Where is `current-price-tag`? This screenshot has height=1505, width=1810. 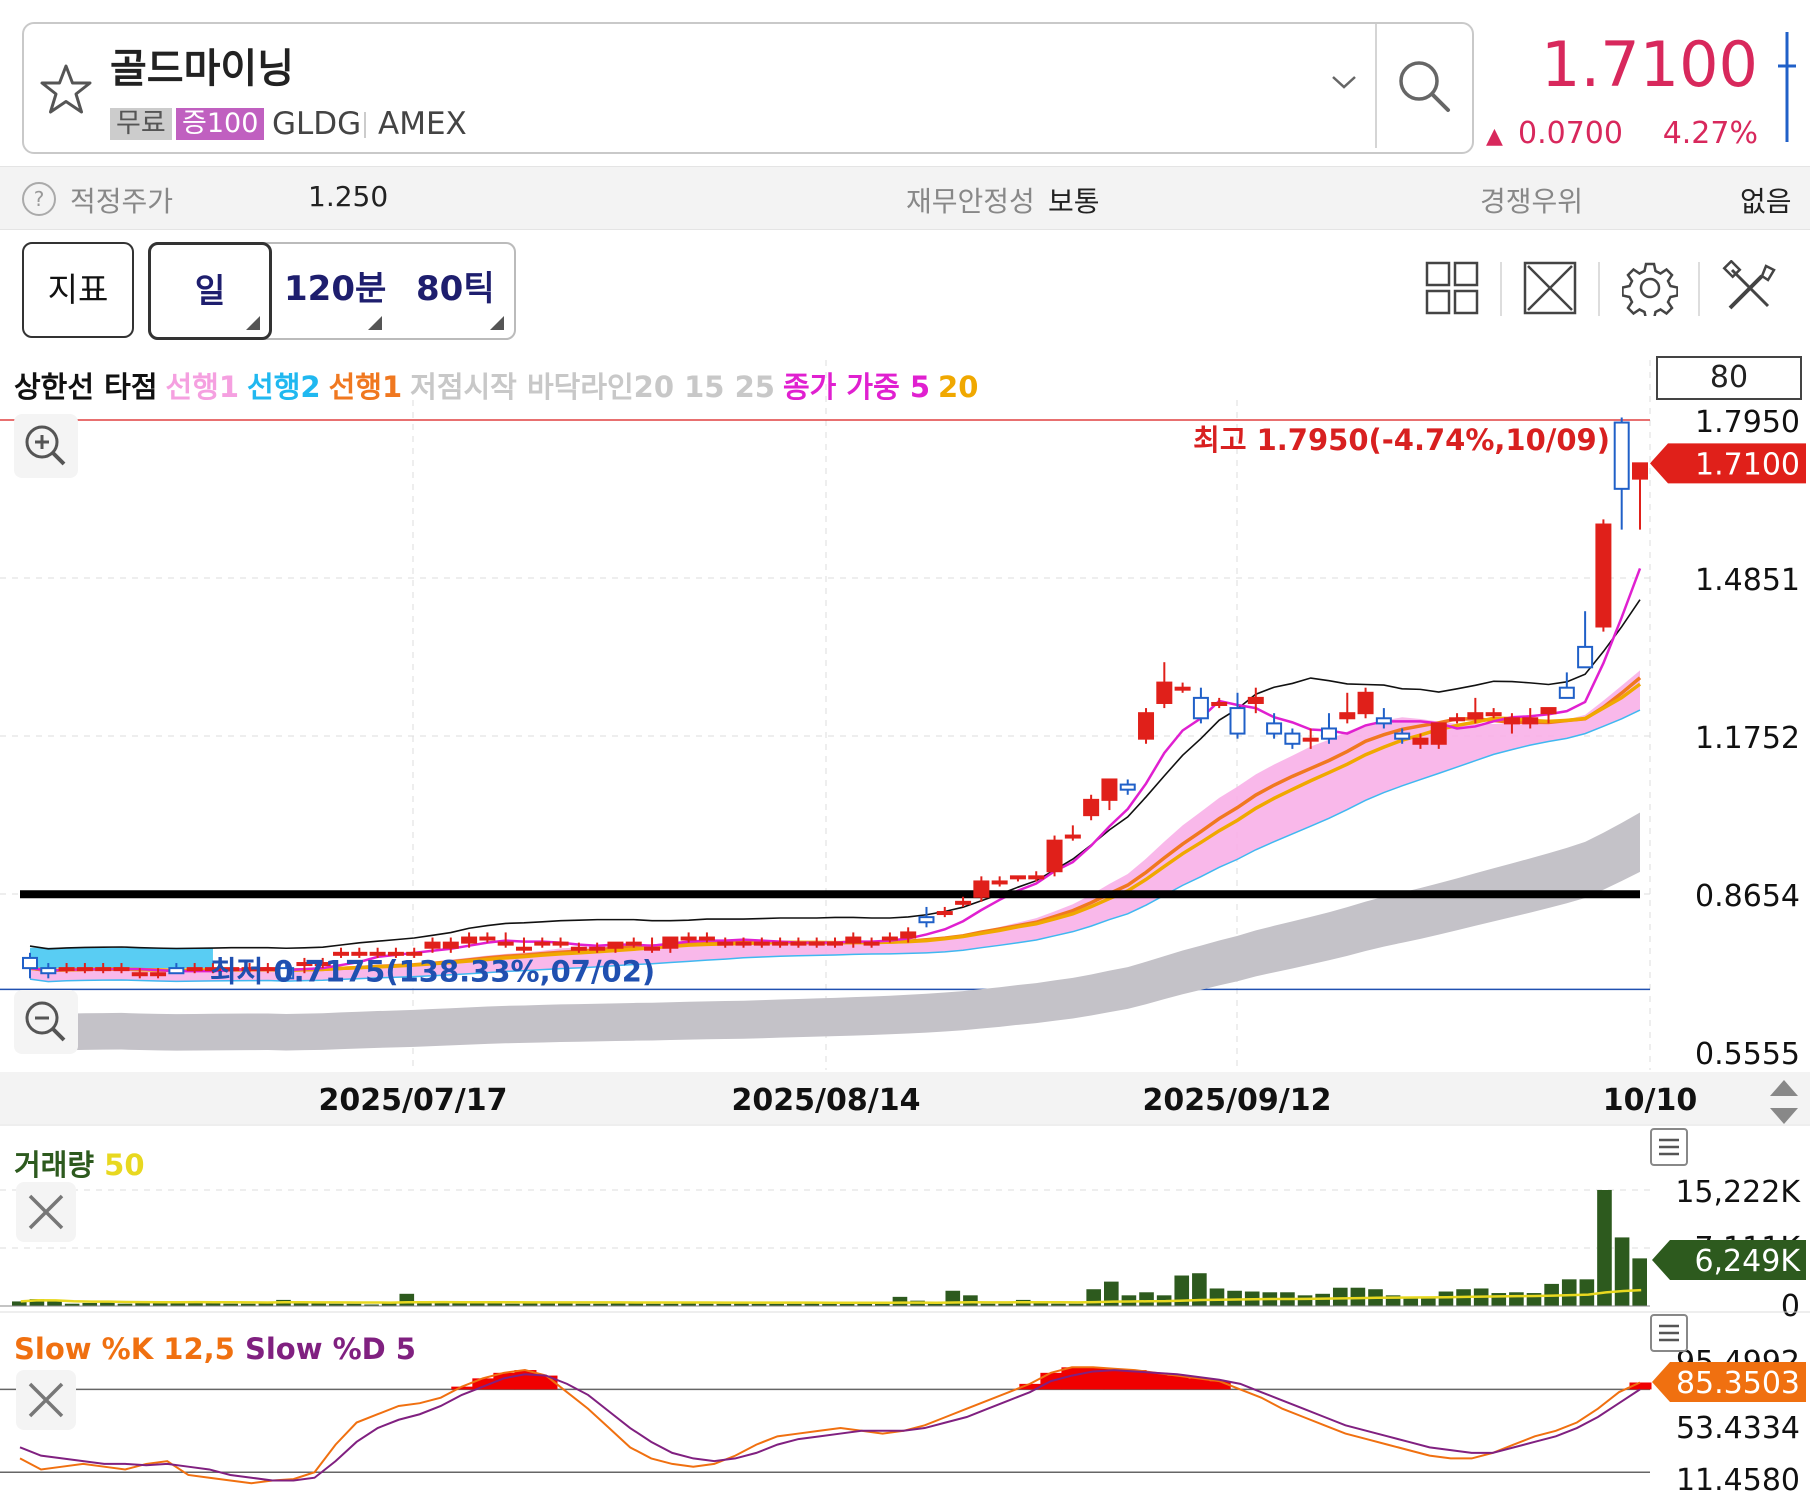
current-price-tag is located at coordinates (1728, 463).